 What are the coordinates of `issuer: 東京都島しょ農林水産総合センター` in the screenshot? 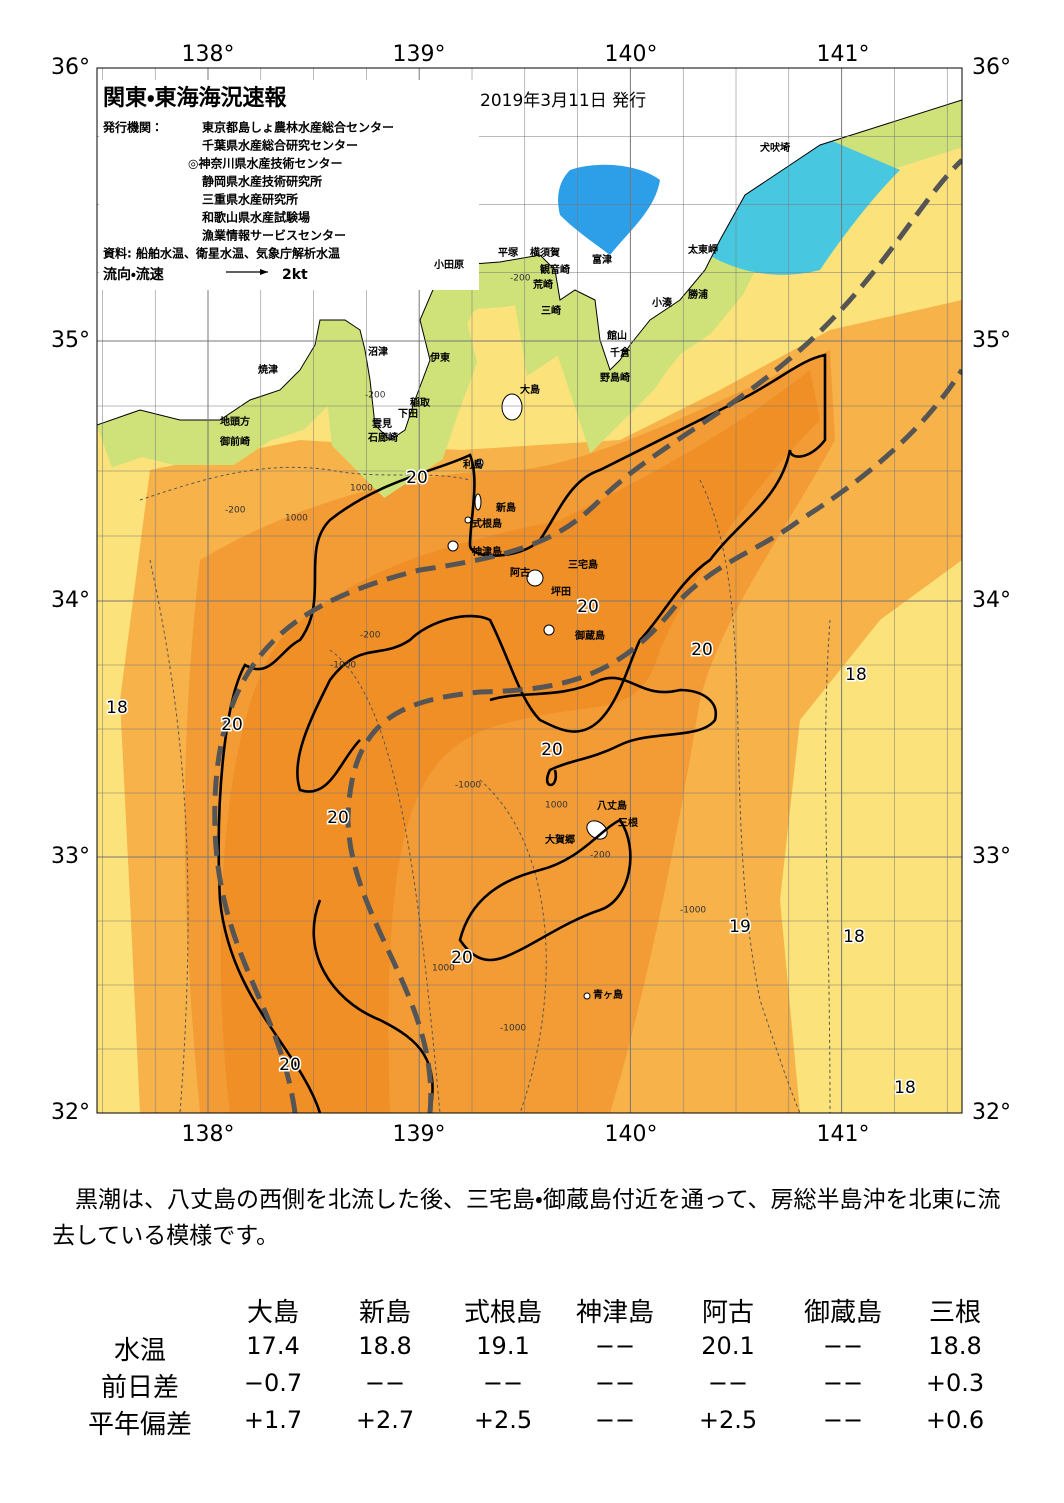 It's located at (298, 127).